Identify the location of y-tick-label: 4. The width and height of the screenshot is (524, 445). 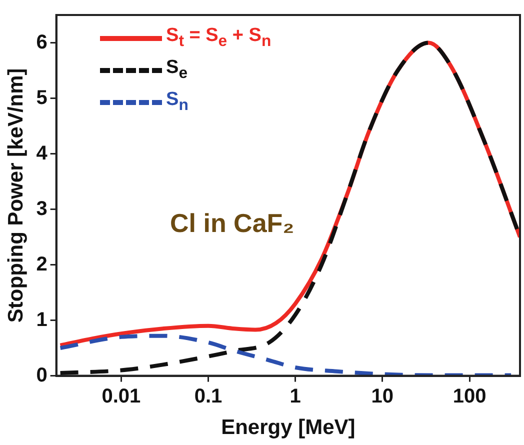
(42, 153).